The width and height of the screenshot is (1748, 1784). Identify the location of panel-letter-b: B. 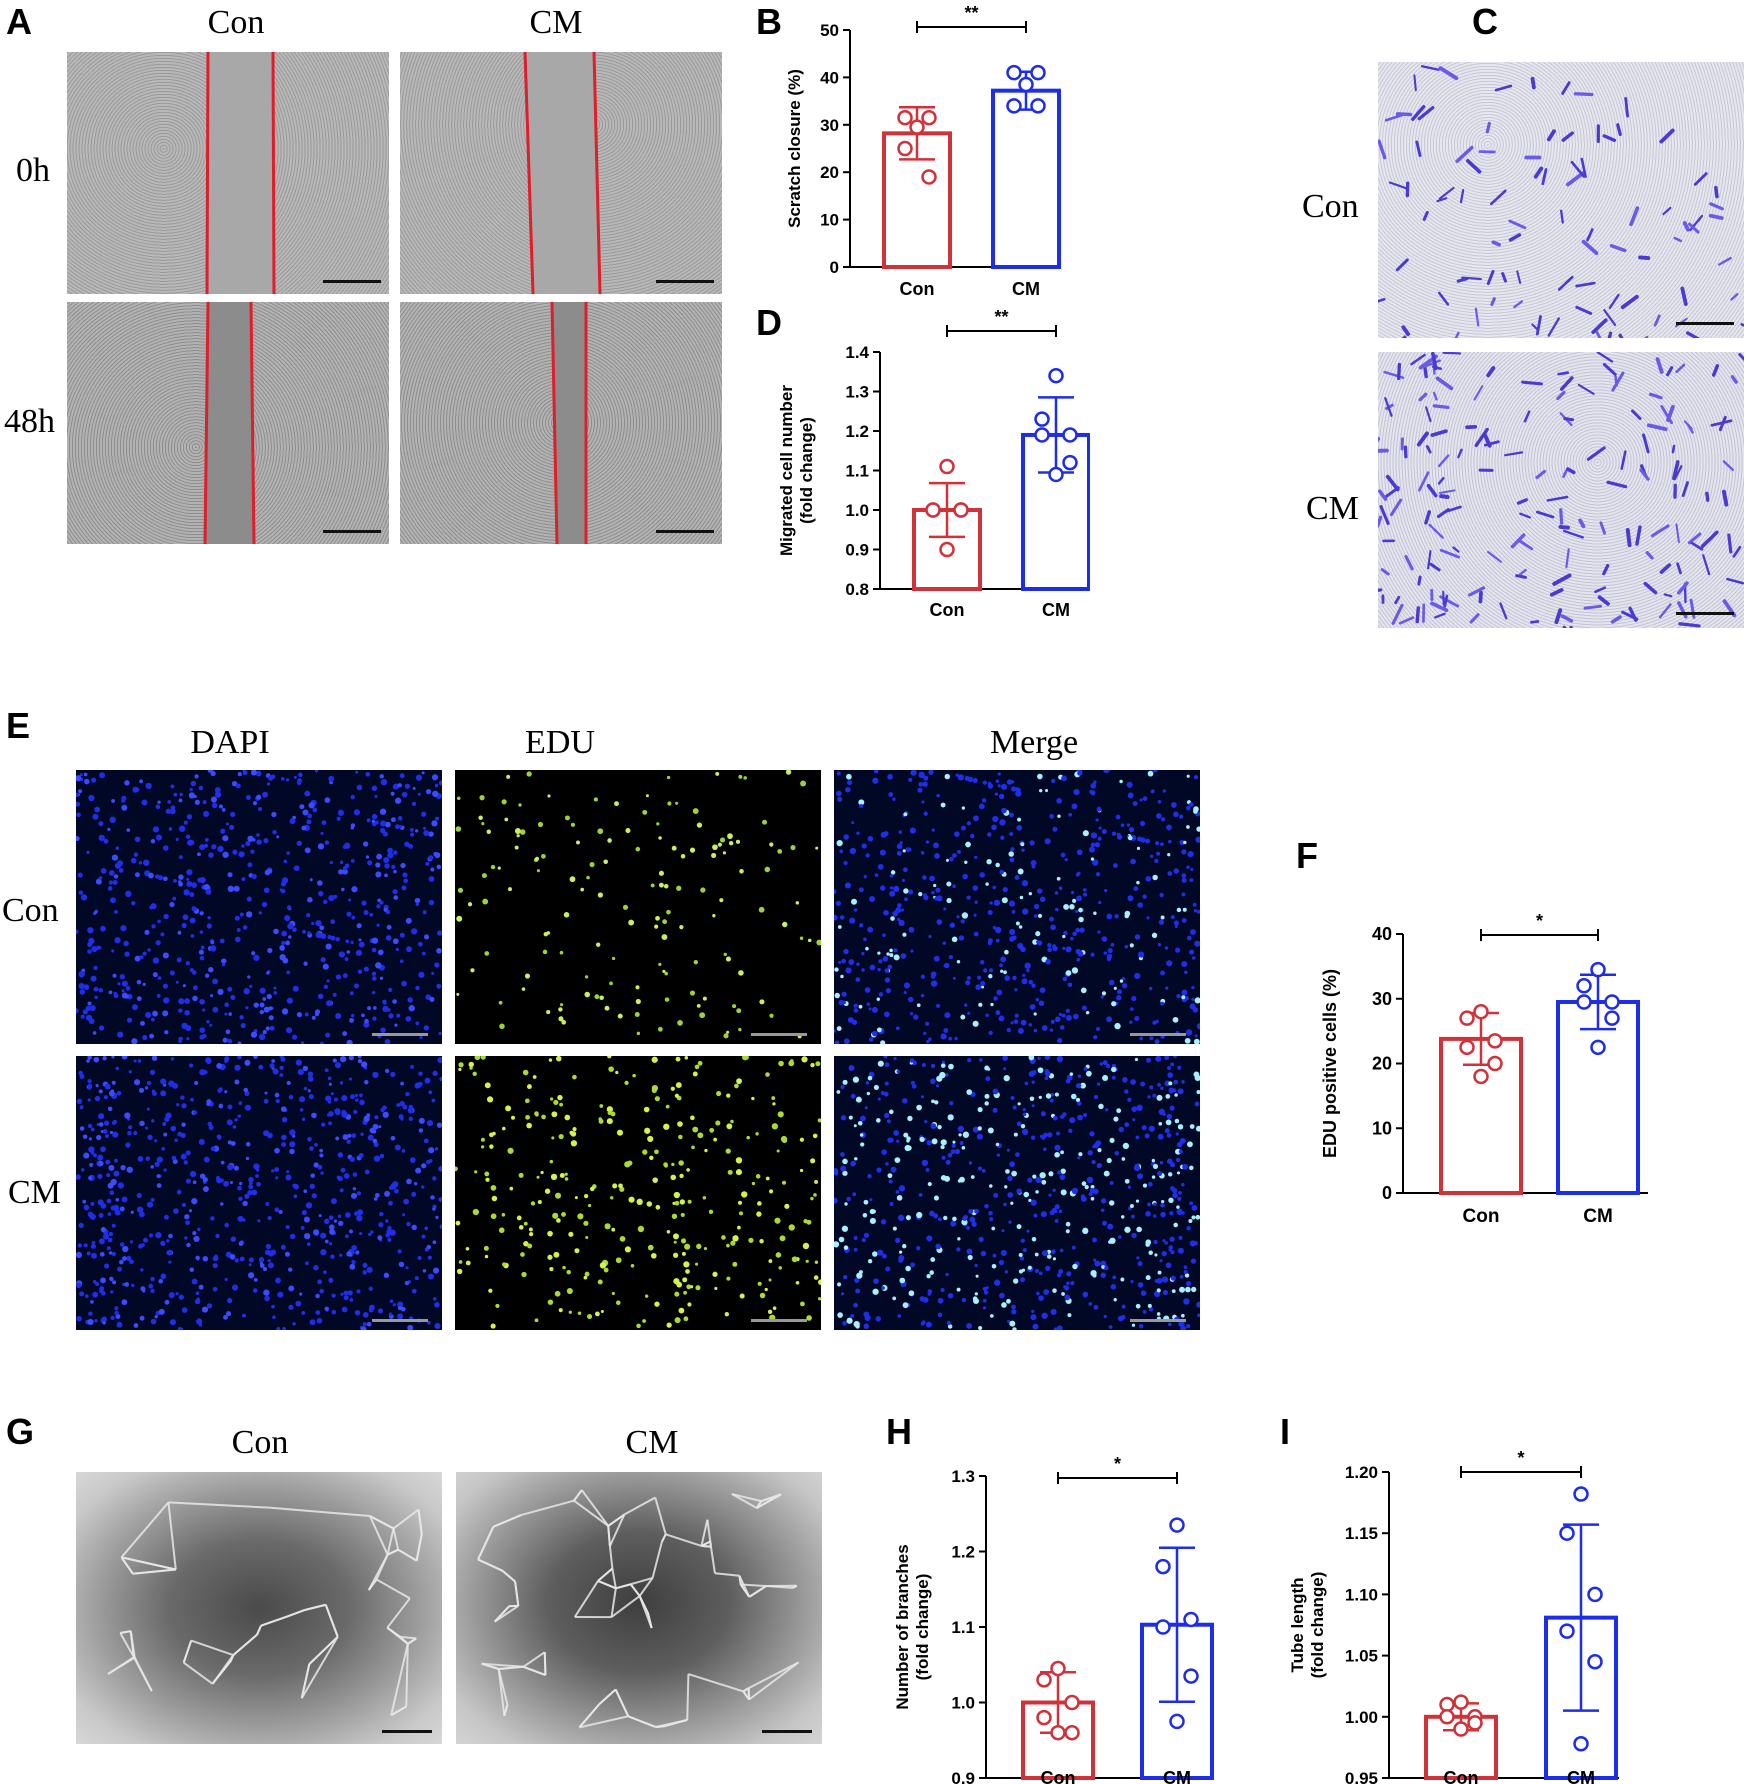
(769, 21).